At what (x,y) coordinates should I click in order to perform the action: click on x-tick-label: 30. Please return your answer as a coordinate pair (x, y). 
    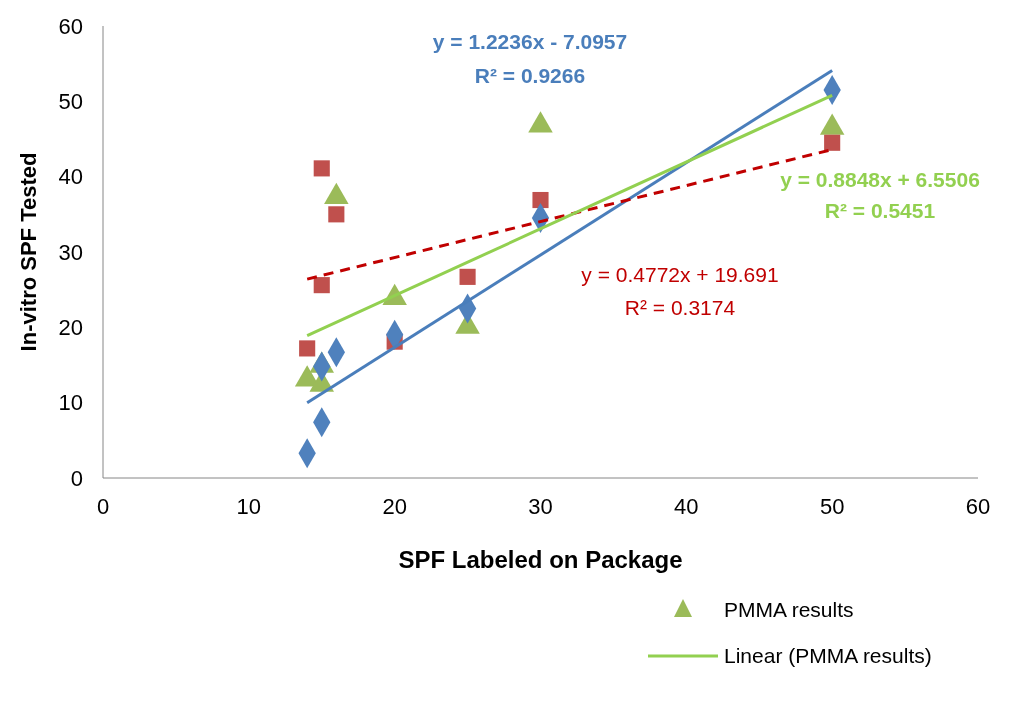
    Looking at the image, I should click on (540, 506).